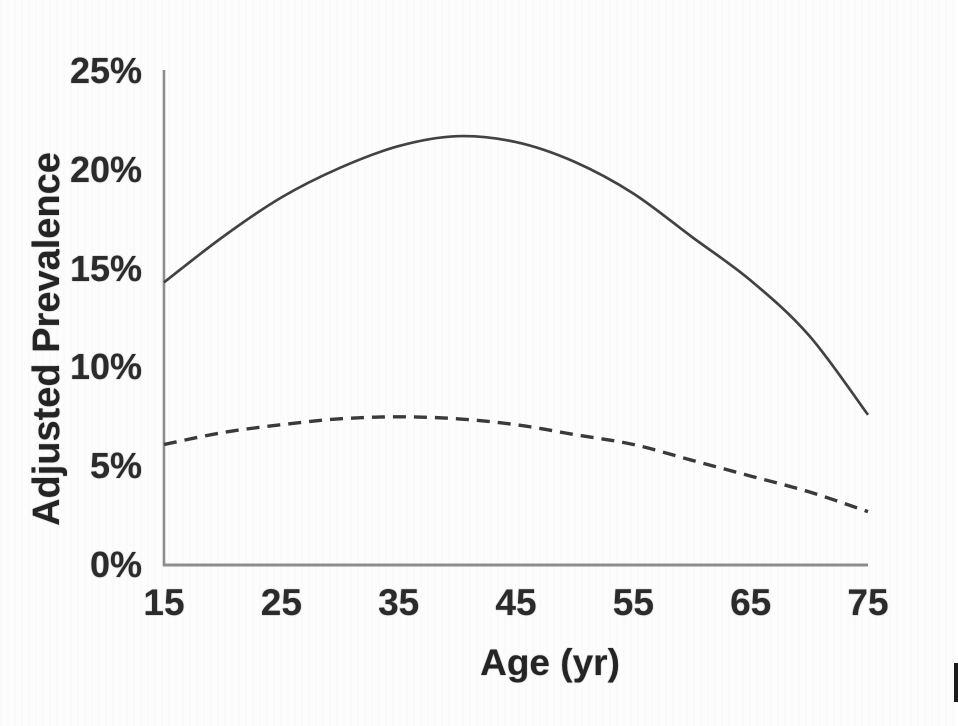  Describe the element at coordinates (115, 564) in the screenshot. I see `y-tick-label: 0%` at that location.